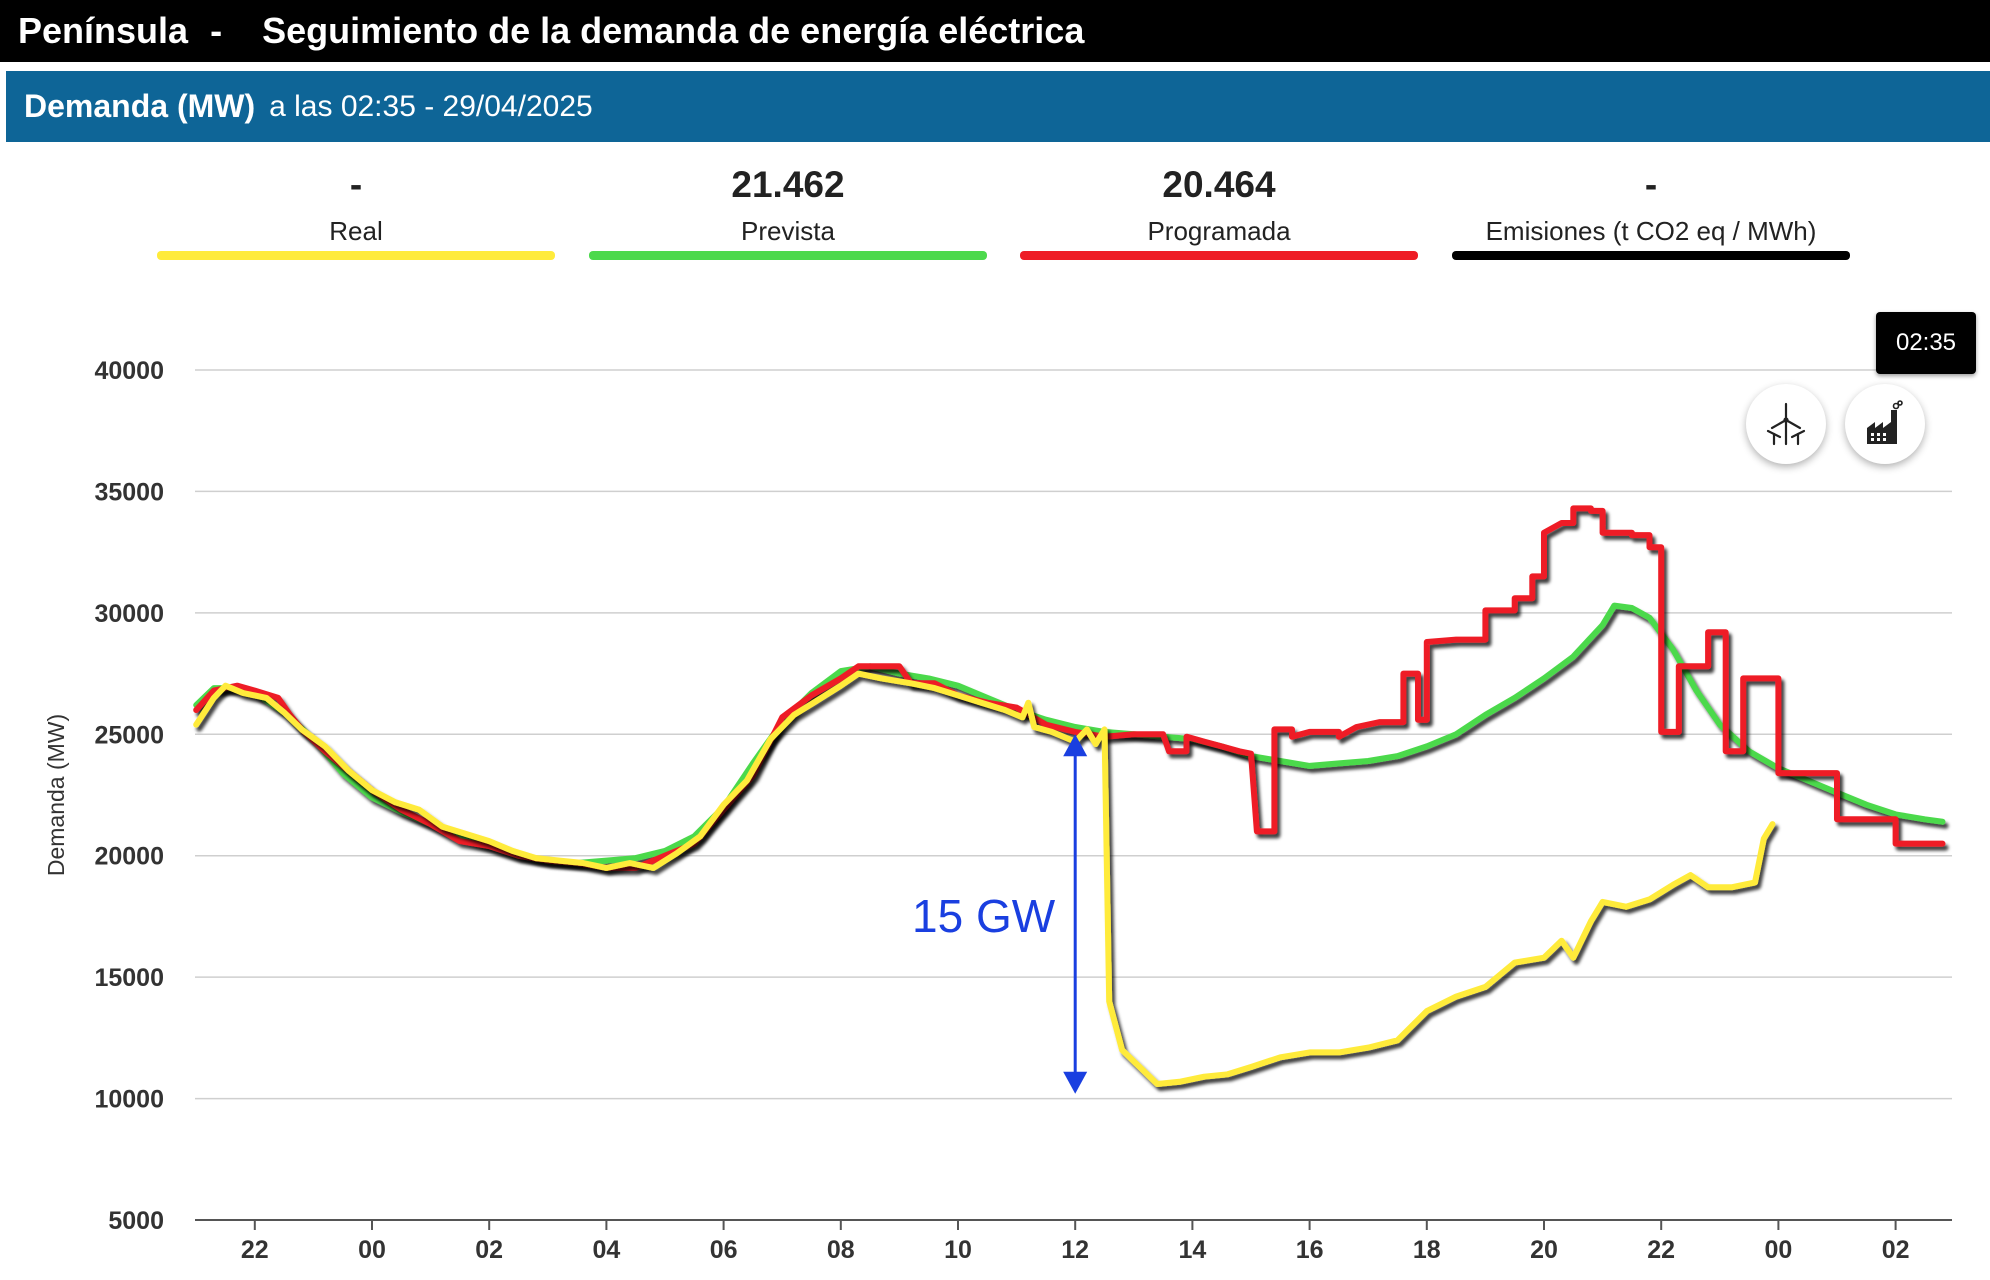  I want to click on y-tick-label: 15000, so click(129, 978).